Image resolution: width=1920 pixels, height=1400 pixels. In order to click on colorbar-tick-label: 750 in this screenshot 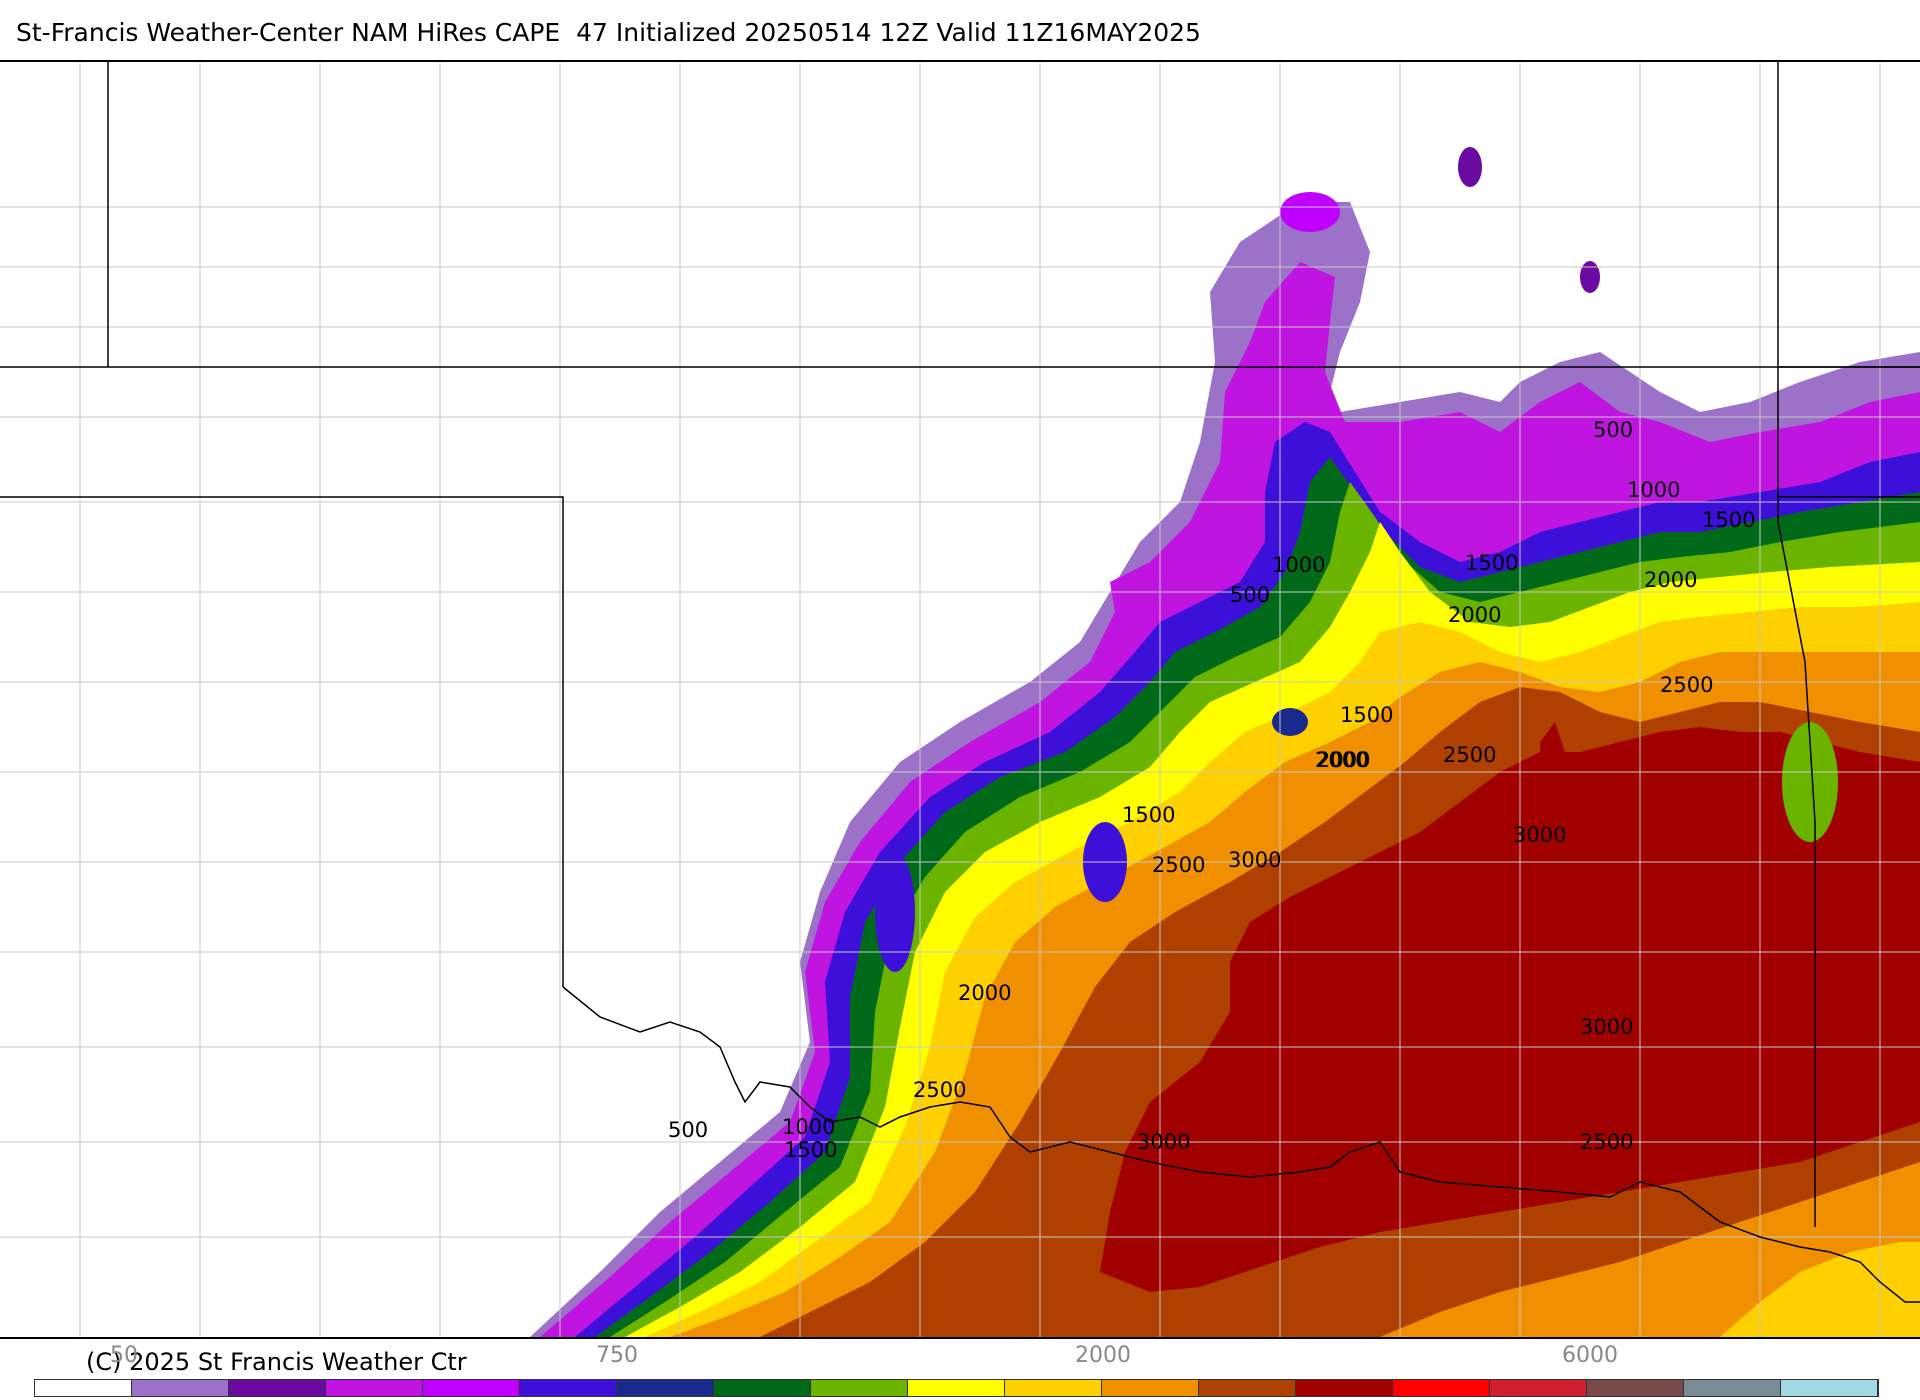, I will do `click(617, 1355)`.